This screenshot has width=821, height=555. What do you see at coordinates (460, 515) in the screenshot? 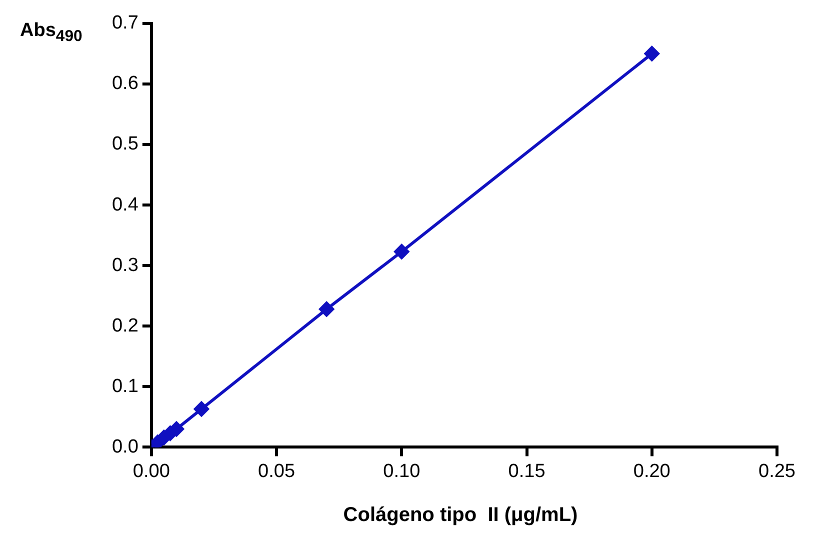
I see `x-axis-title: Colágeno tipo II (μg/mL)` at bounding box center [460, 515].